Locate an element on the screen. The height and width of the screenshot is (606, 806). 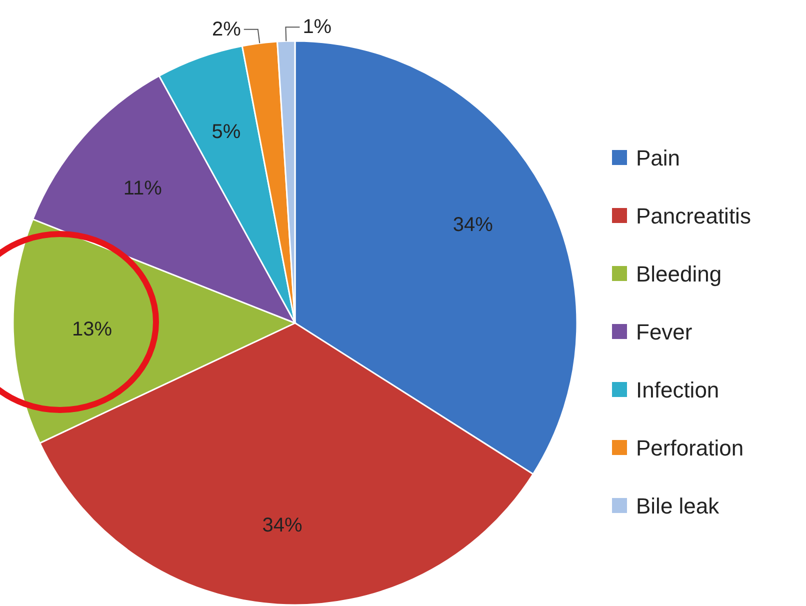
data-label: 2% is located at coordinates (227, 29).